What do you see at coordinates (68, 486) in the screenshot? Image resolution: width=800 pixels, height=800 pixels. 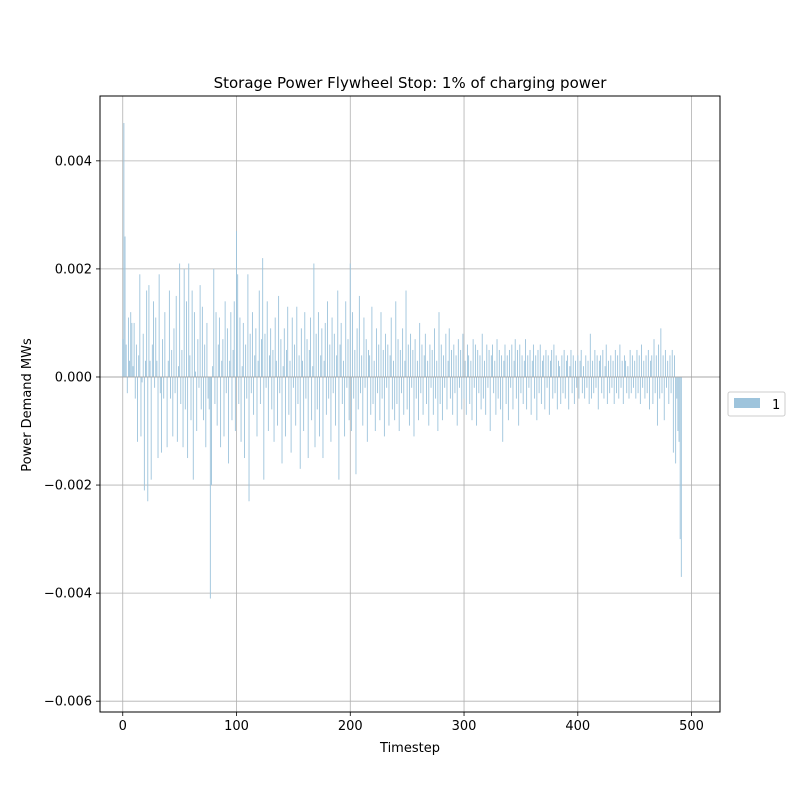 I see `y-tick-label: −0.002` at bounding box center [68, 486].